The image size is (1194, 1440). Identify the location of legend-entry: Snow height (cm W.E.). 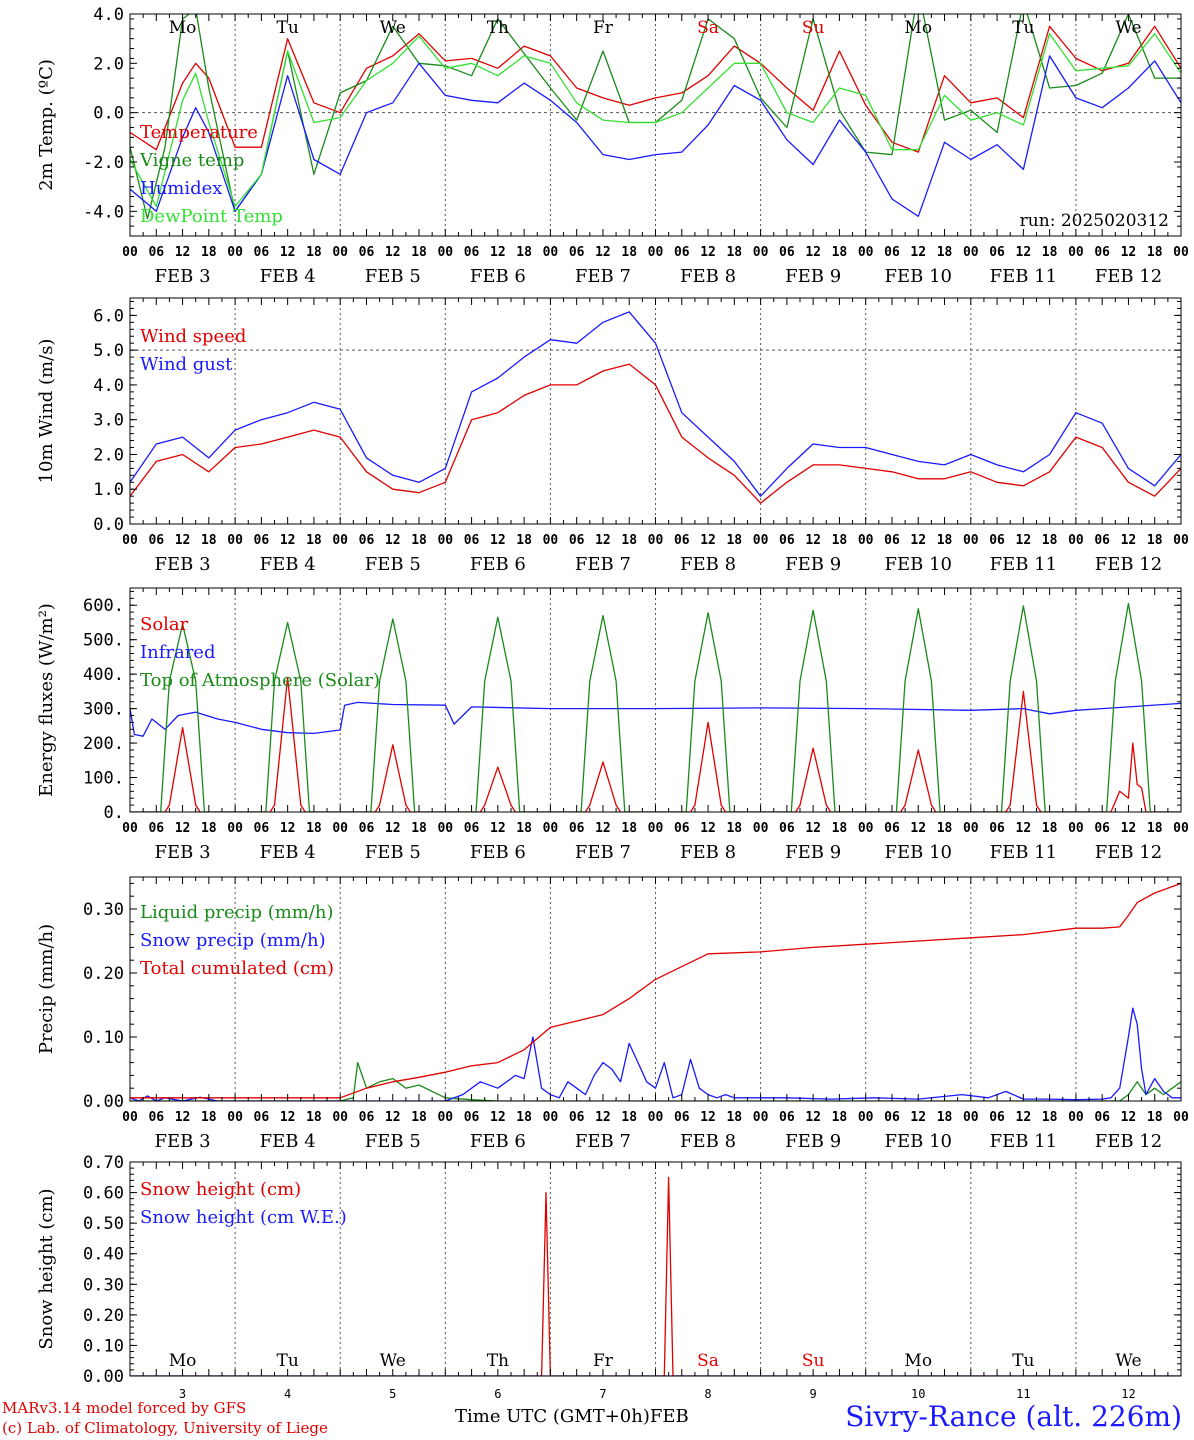
(243, 1217).